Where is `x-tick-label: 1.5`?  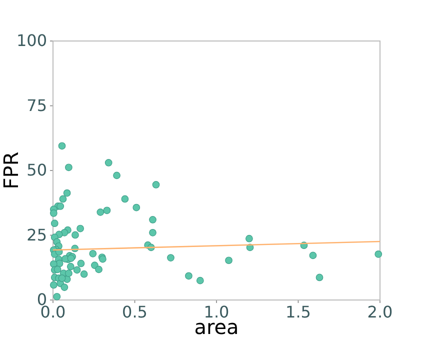
x-tick-label: 1.5 is located at coordinates (298, 312).